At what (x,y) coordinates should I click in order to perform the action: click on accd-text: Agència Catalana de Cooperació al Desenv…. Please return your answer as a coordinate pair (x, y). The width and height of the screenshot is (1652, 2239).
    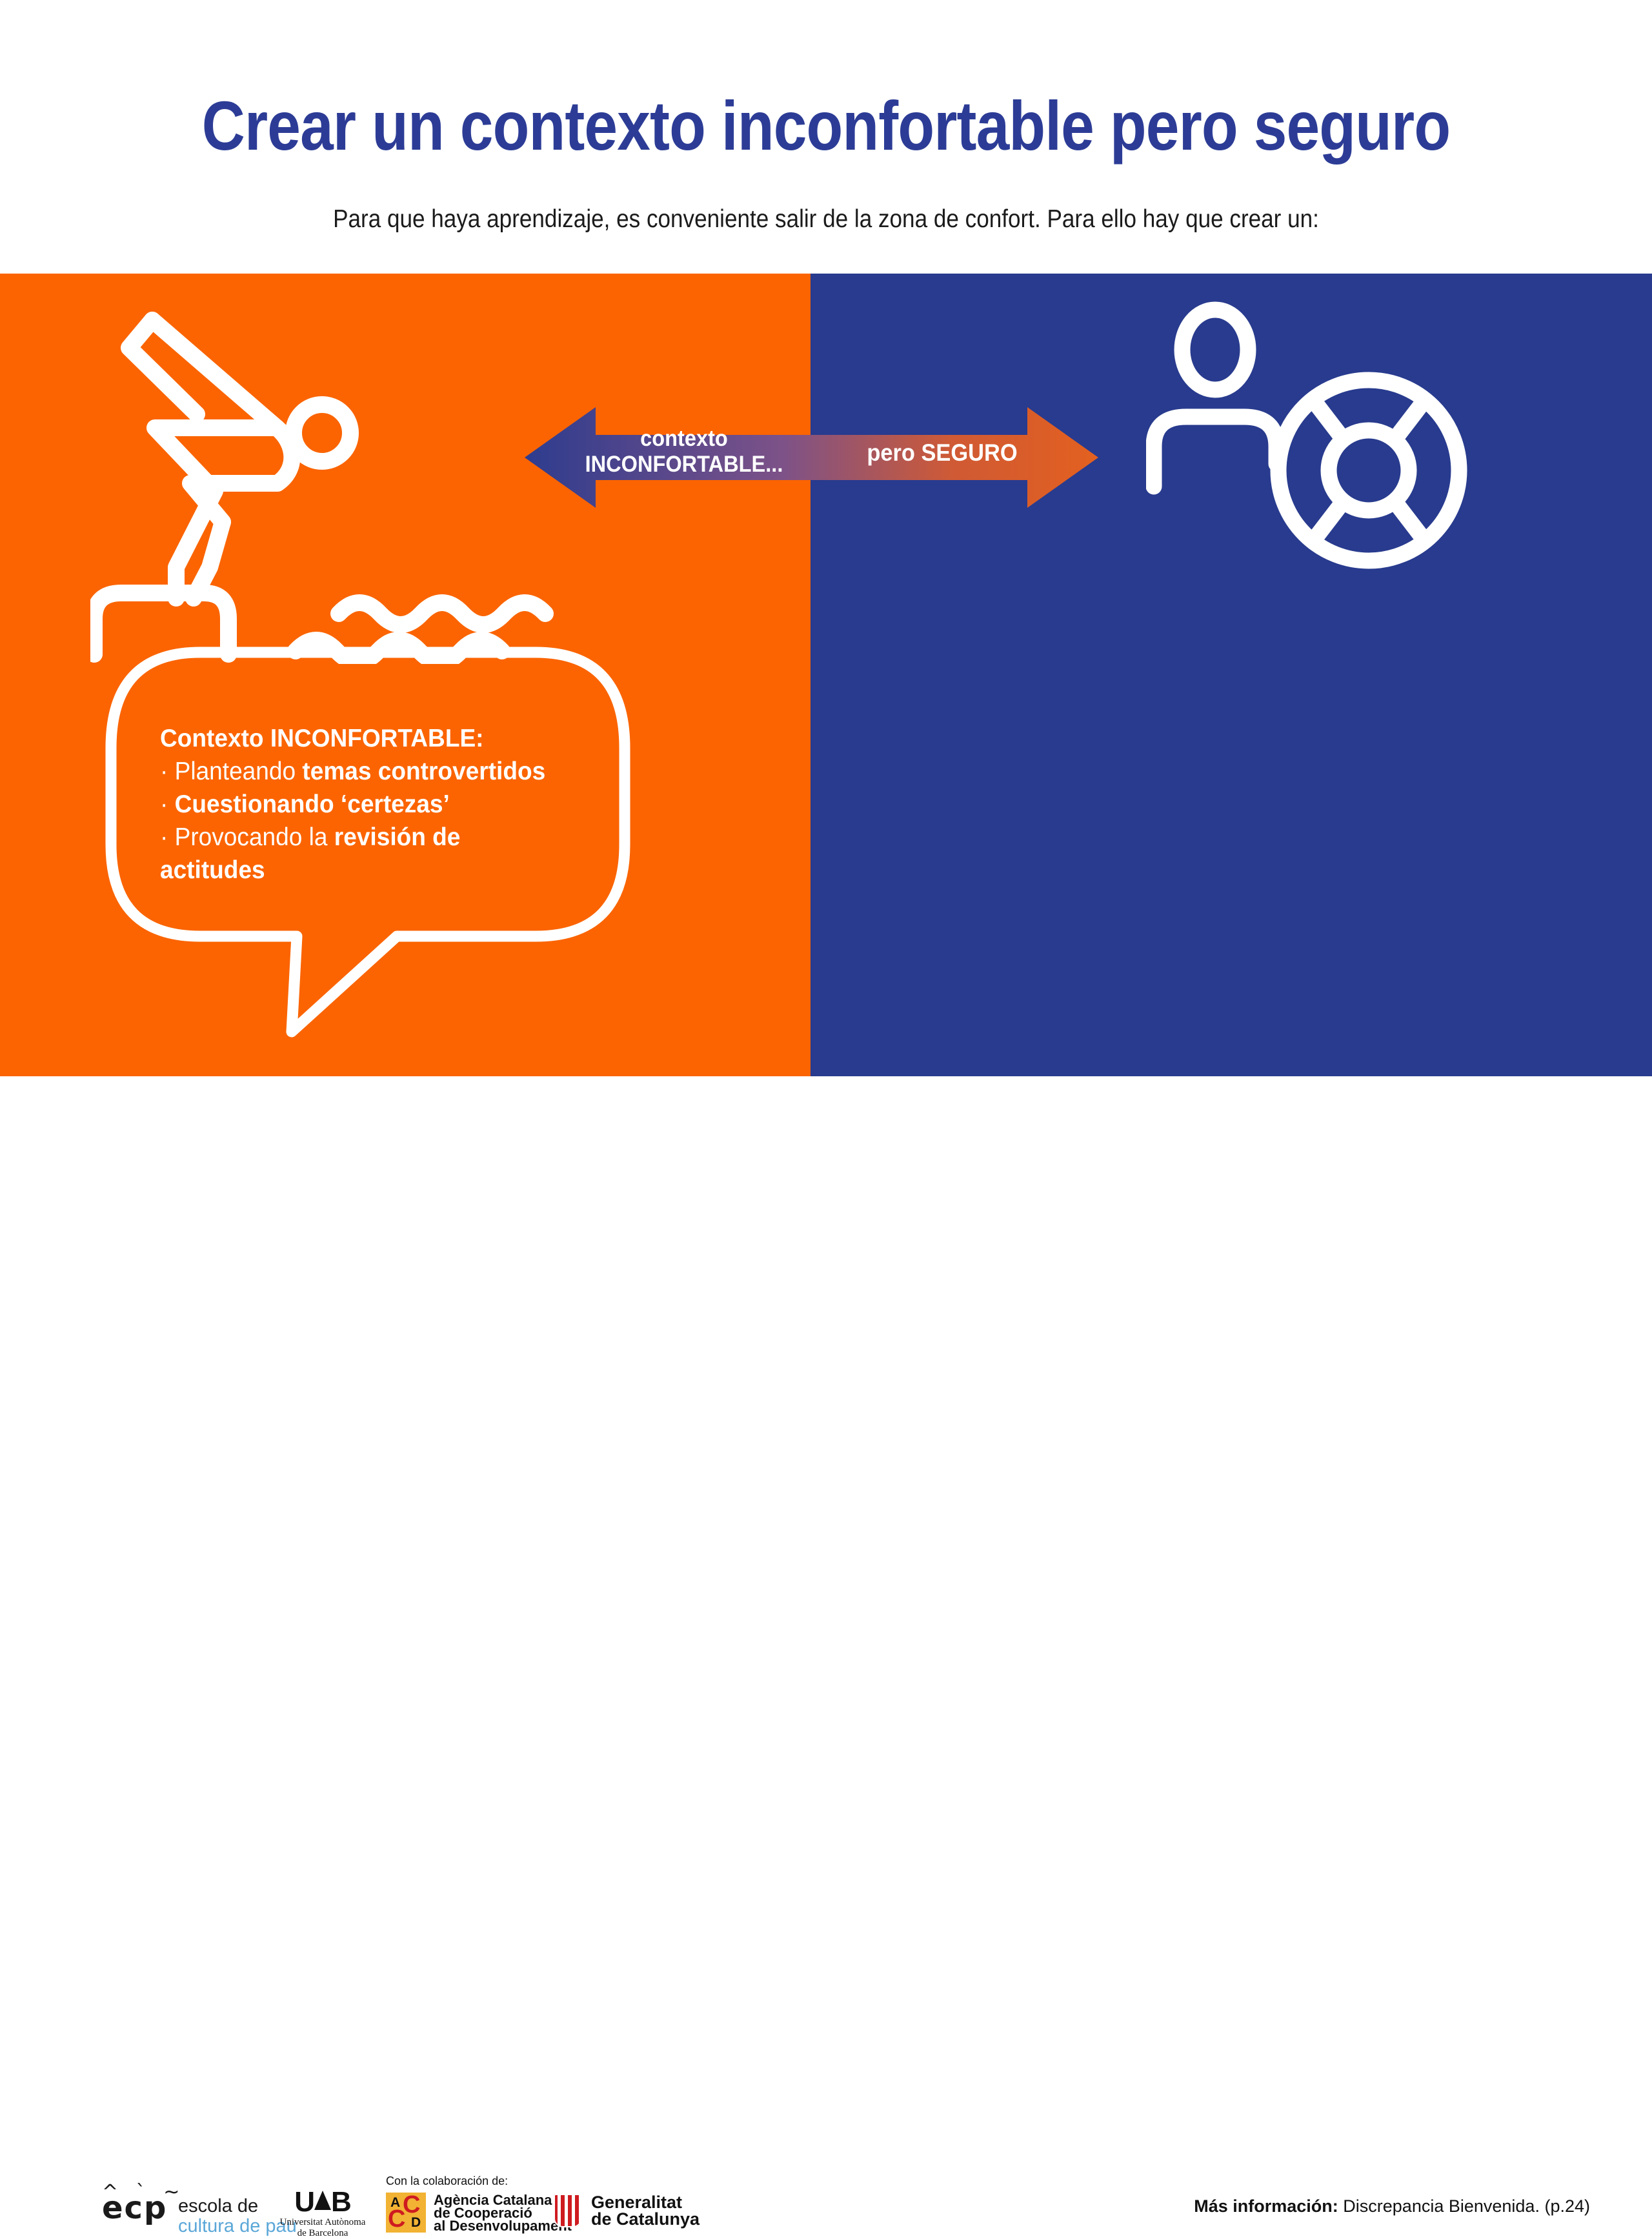
    Looking at the image, I should click on (503, 2213).